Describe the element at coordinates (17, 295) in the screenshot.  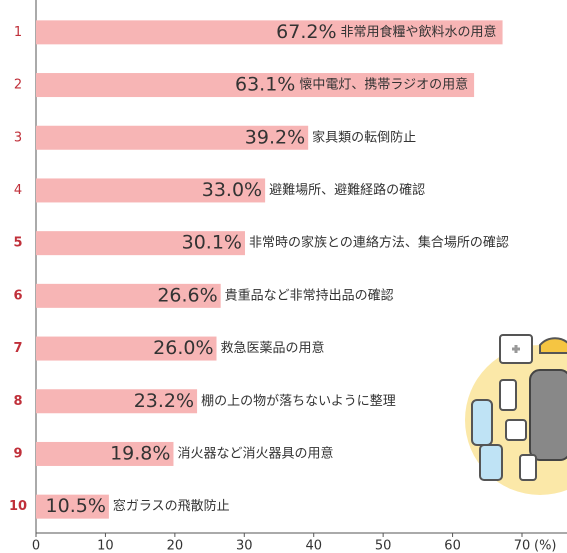
I see `rank-label: 6` at that location.